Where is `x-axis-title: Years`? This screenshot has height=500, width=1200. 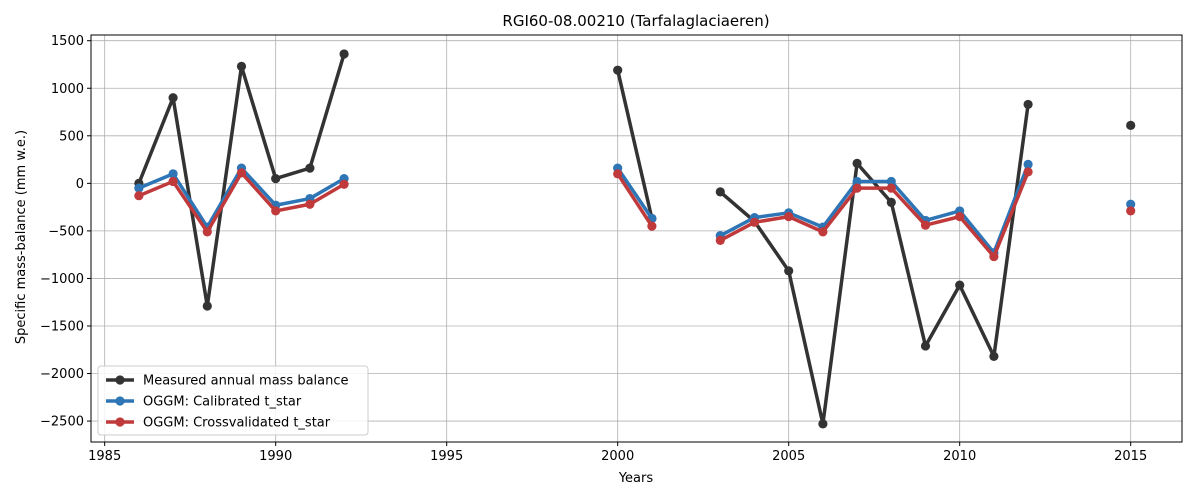 x-axis-title: Years is located at coordinates (636, 478).